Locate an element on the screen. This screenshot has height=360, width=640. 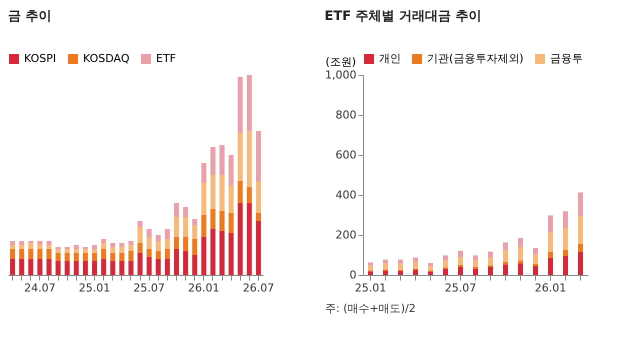
legend-label: ETF is located at coordinates (166, 58).